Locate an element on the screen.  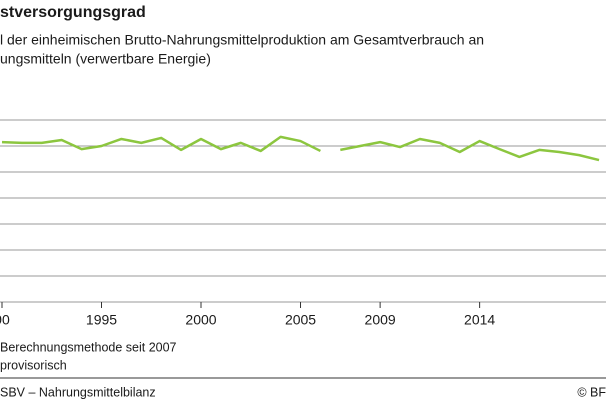
x-tick-label: 1995 is located at coordinates (101, 320).